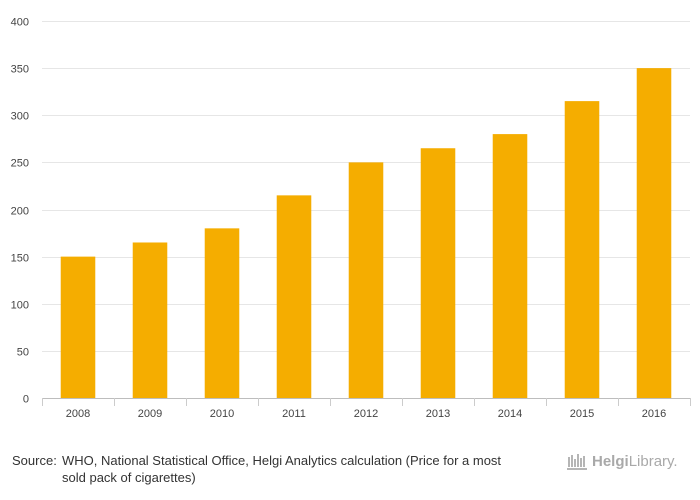 Image resolution: width=700 pixels, height=500 pixels. What do you see at coordinates (510, 414) in the screenshot?
I see `x-tick-label: 2014` at bounding box center [510, 414].